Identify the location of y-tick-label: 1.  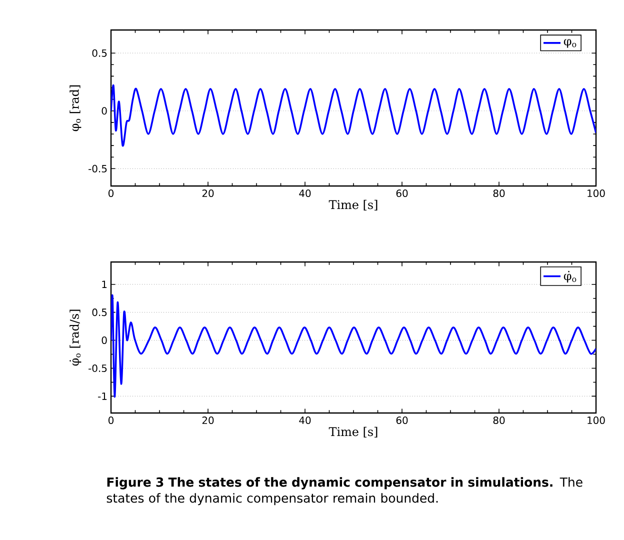
(104, 284).